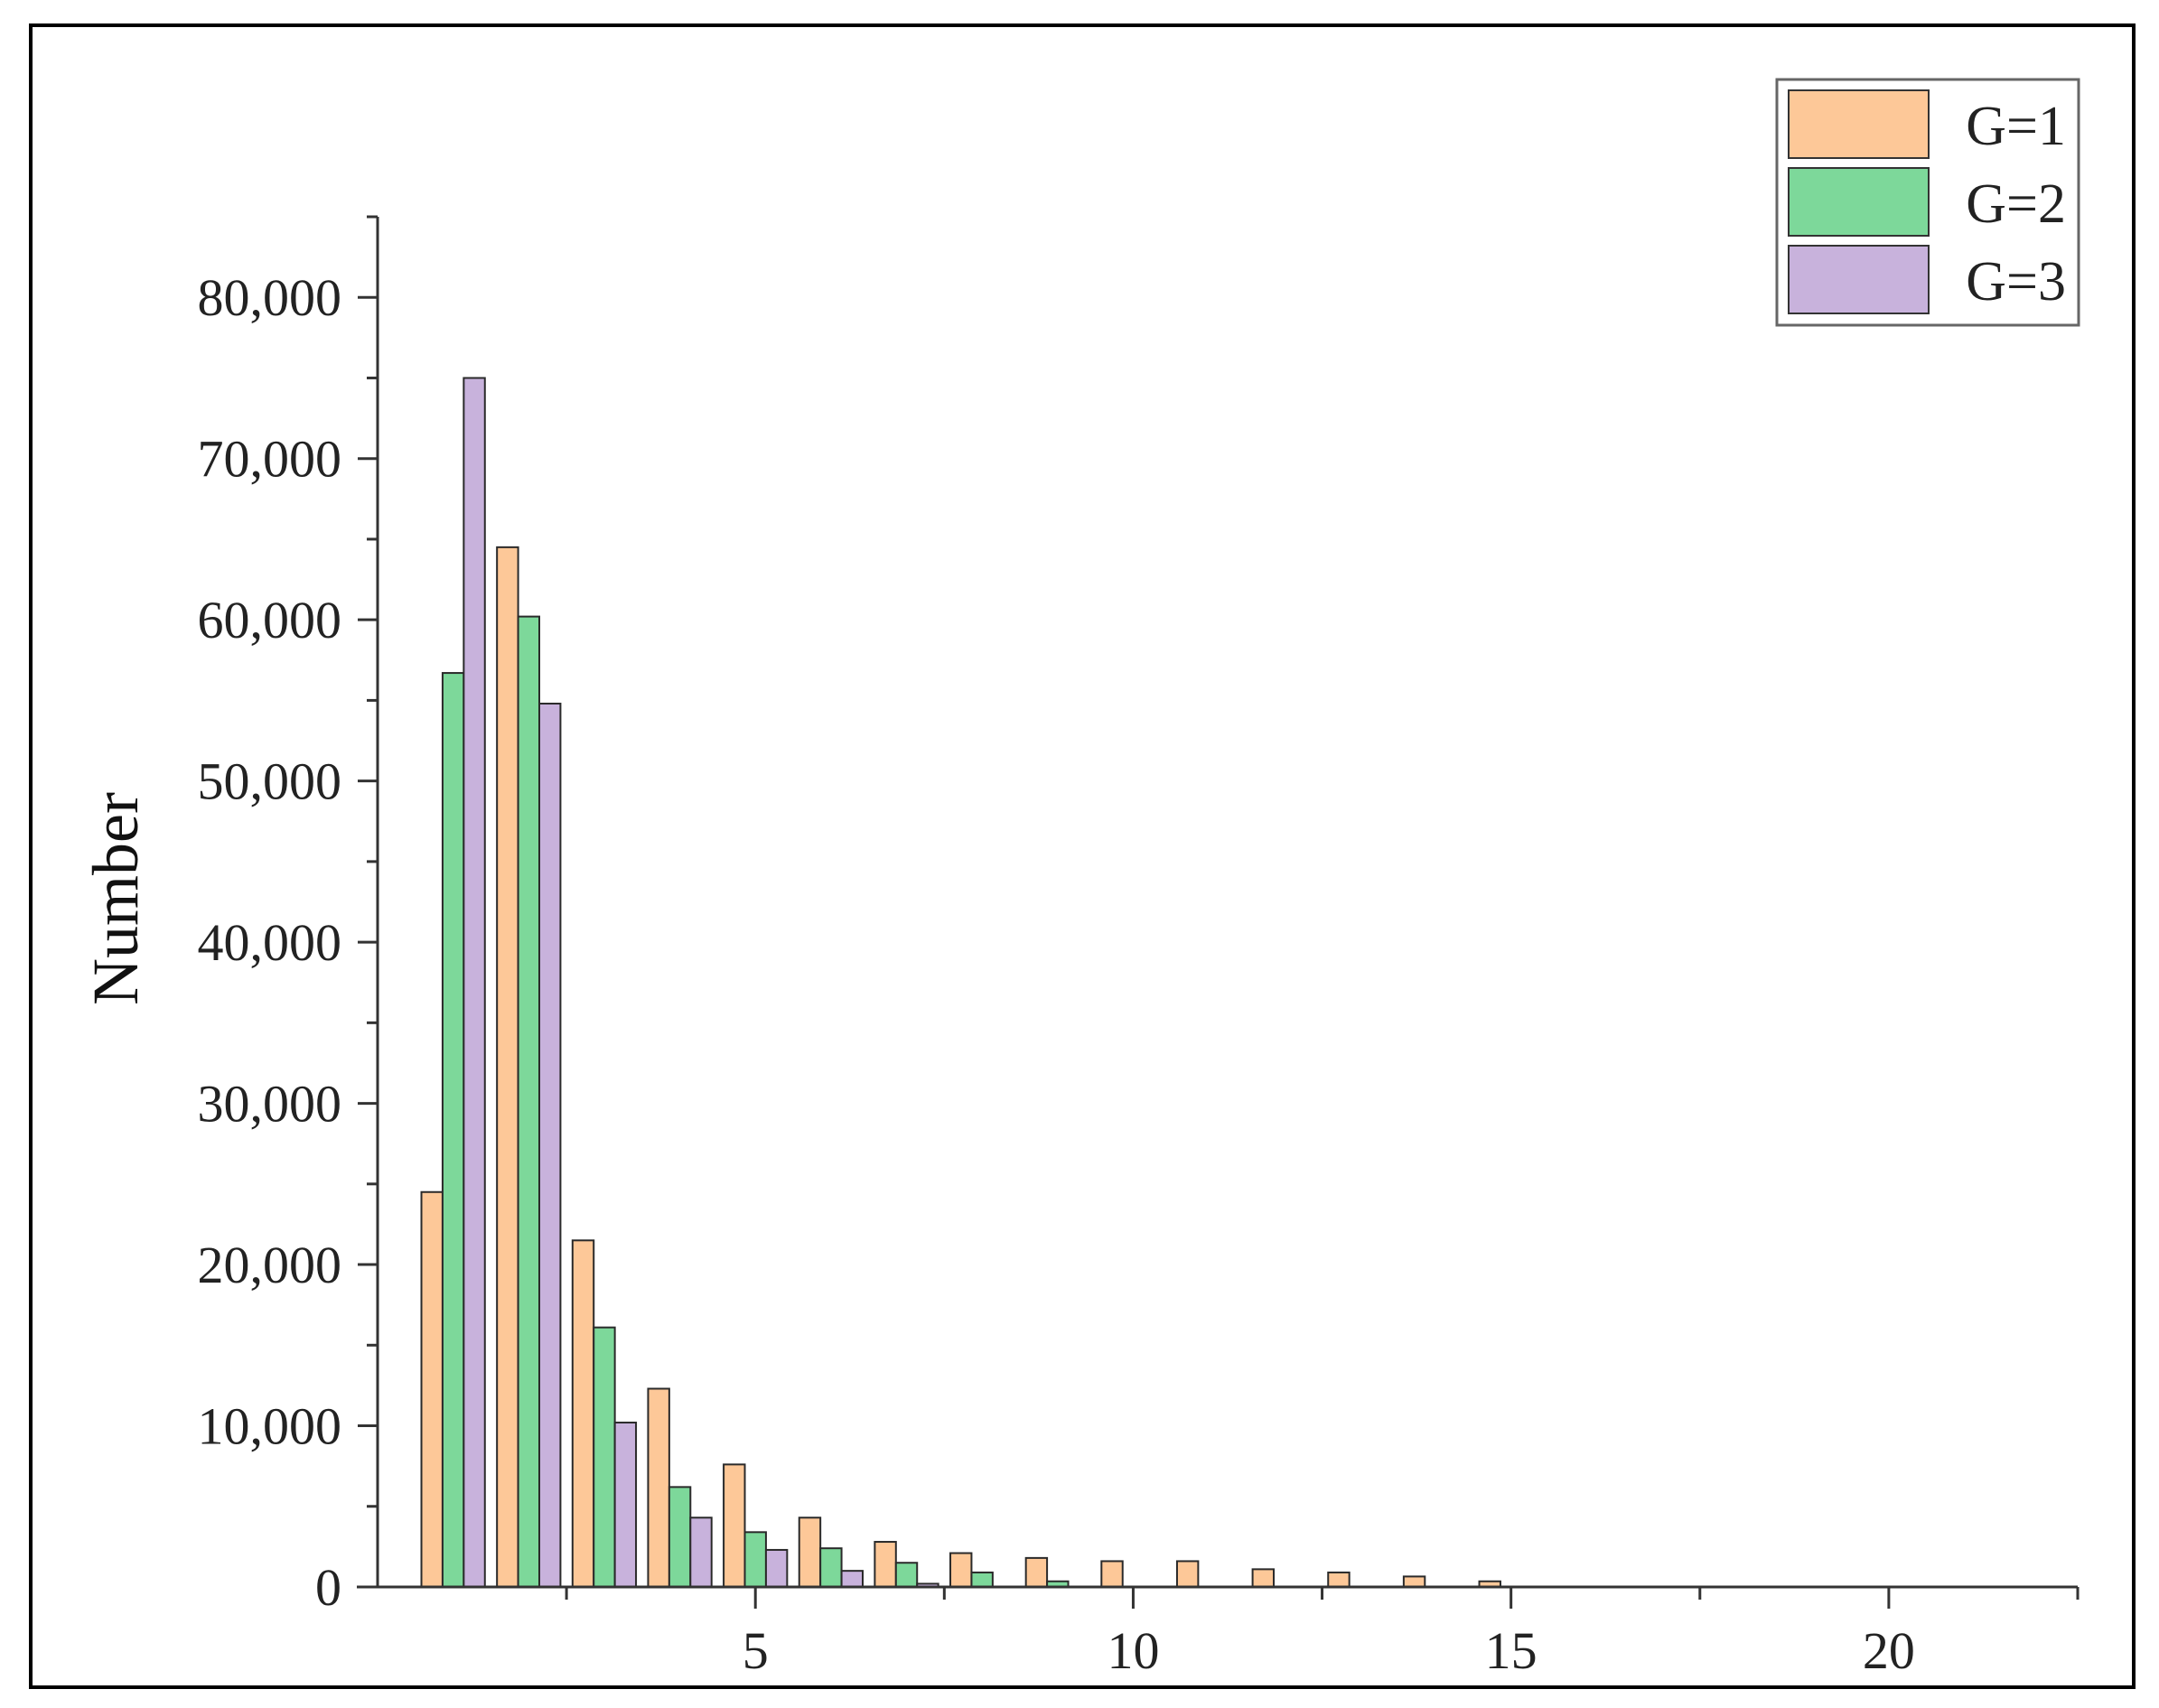 The width and height of the screenshot is (2159, 1708). Describe the element at coordinates (604, 1457) in the screenshot. I see `bar-g2-x3` at that location.